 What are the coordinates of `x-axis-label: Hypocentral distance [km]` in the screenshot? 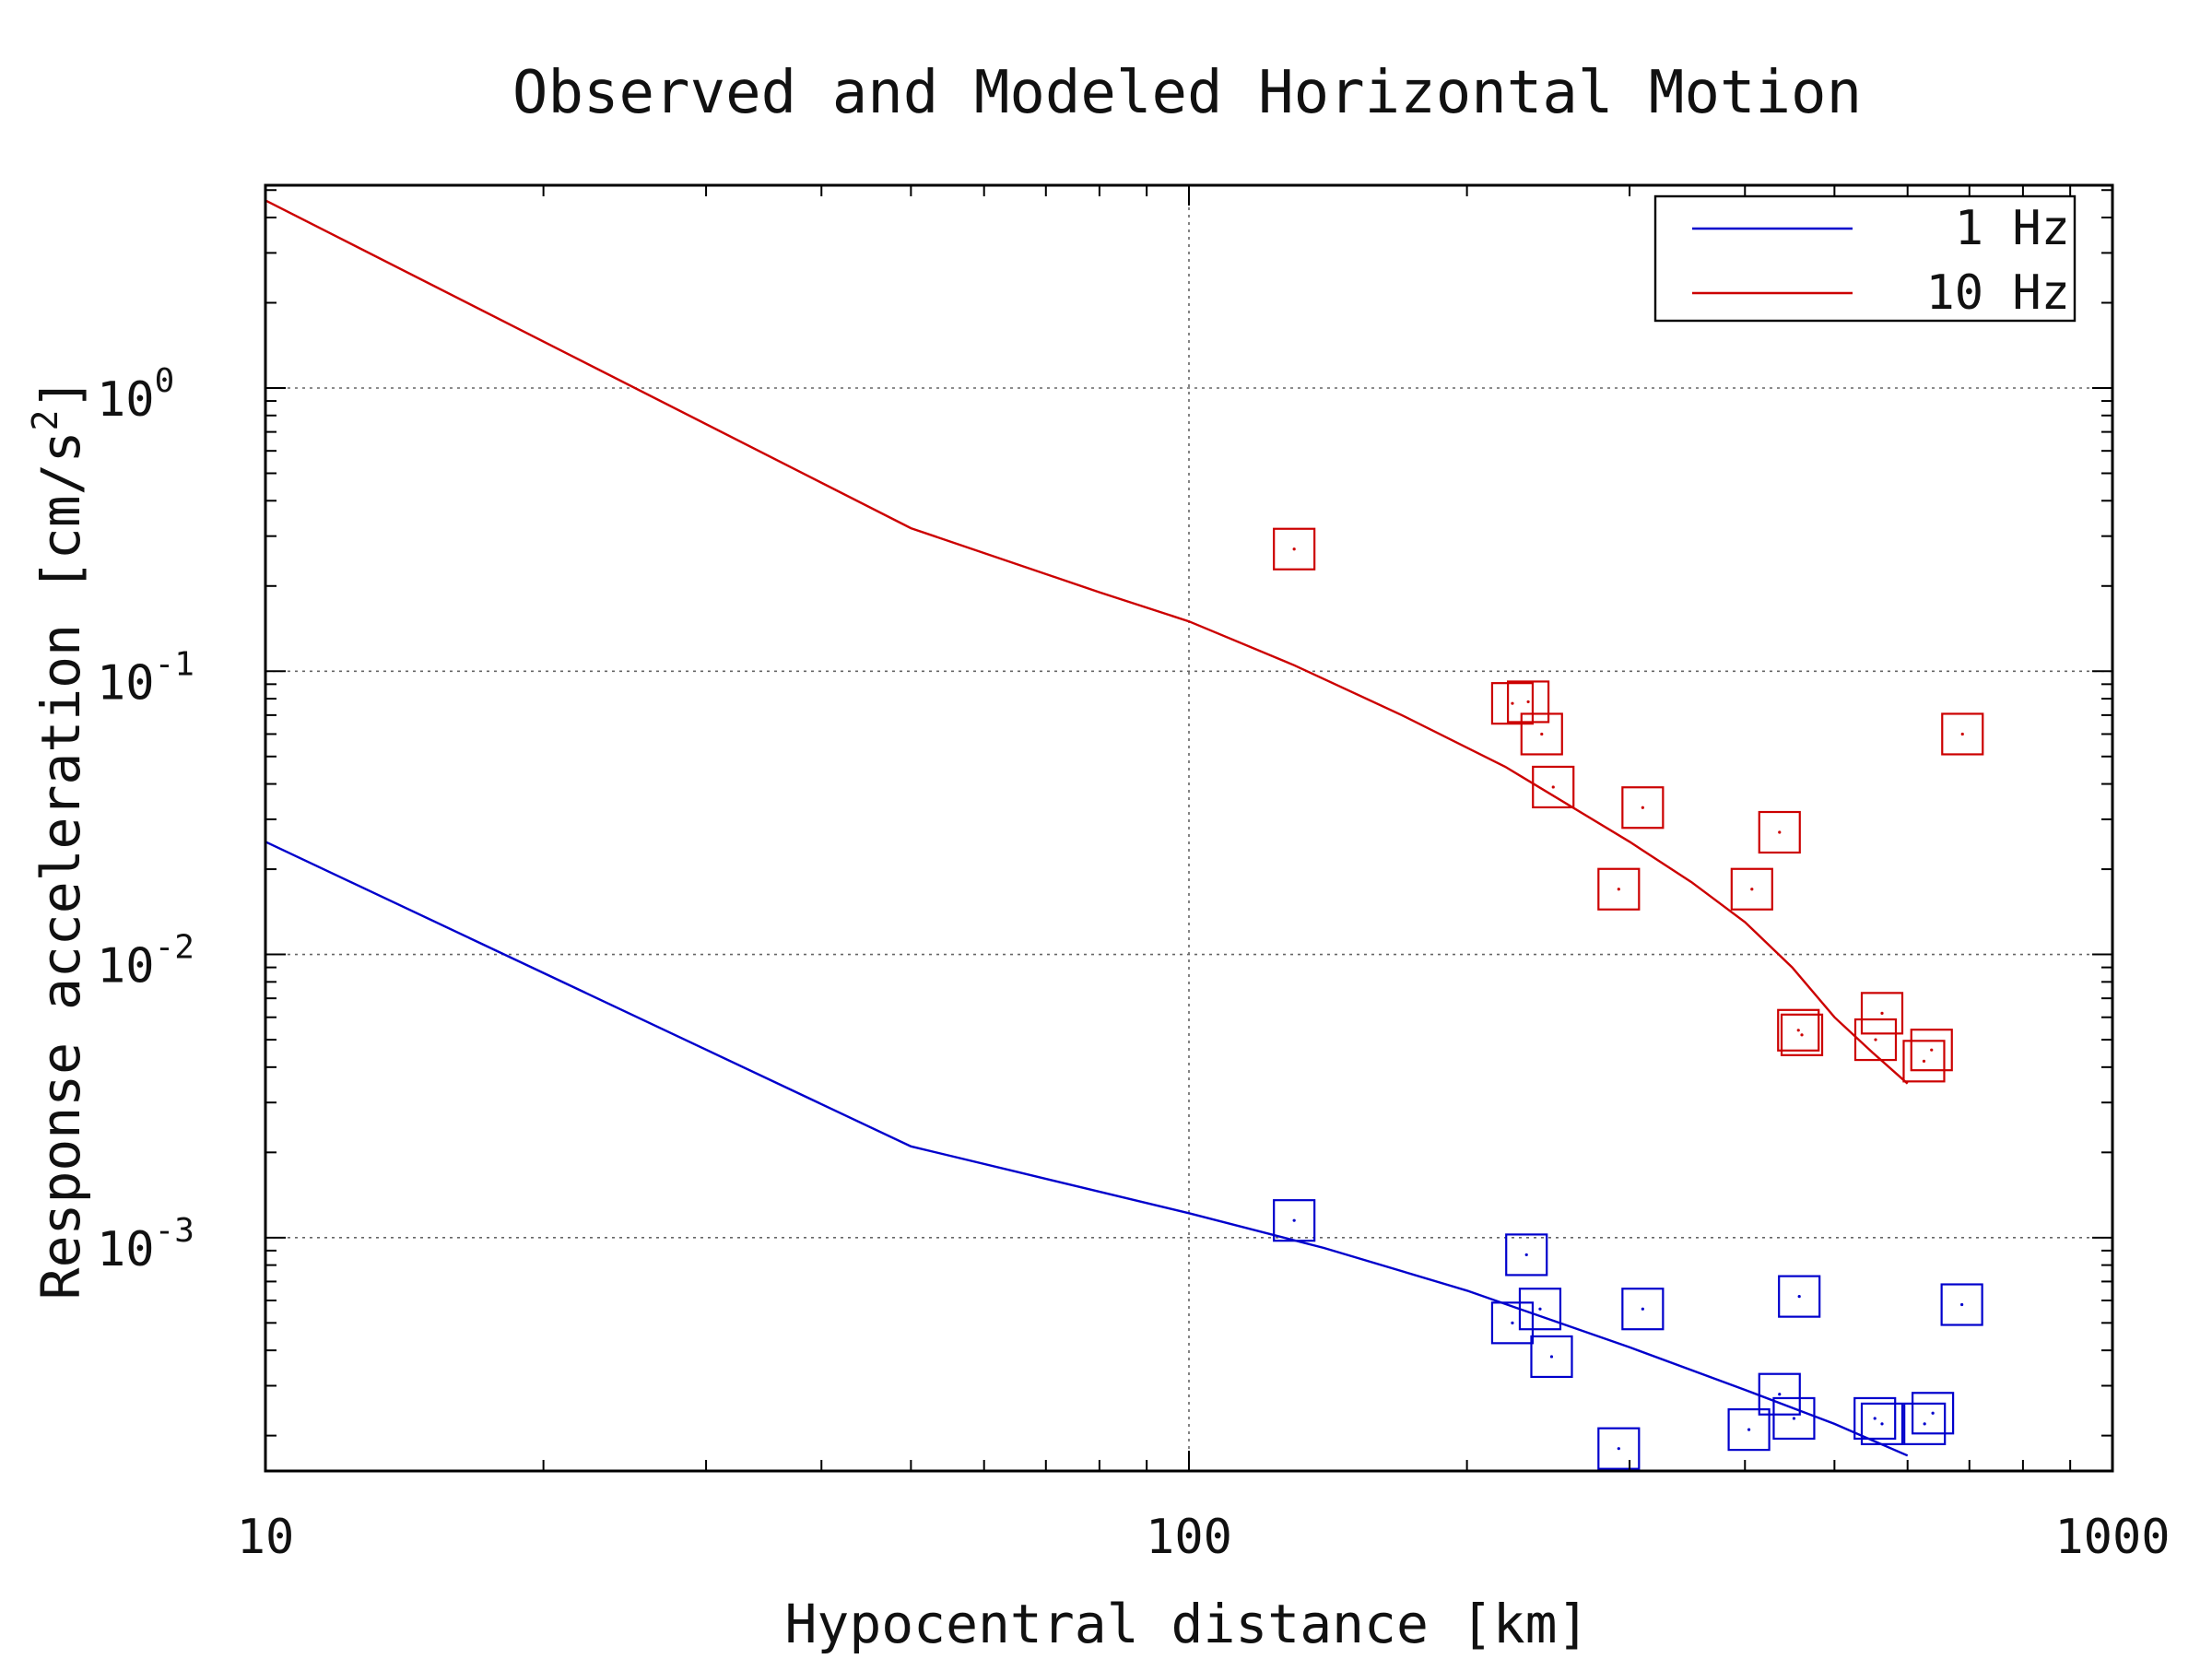 It's located at (1187, 1624).